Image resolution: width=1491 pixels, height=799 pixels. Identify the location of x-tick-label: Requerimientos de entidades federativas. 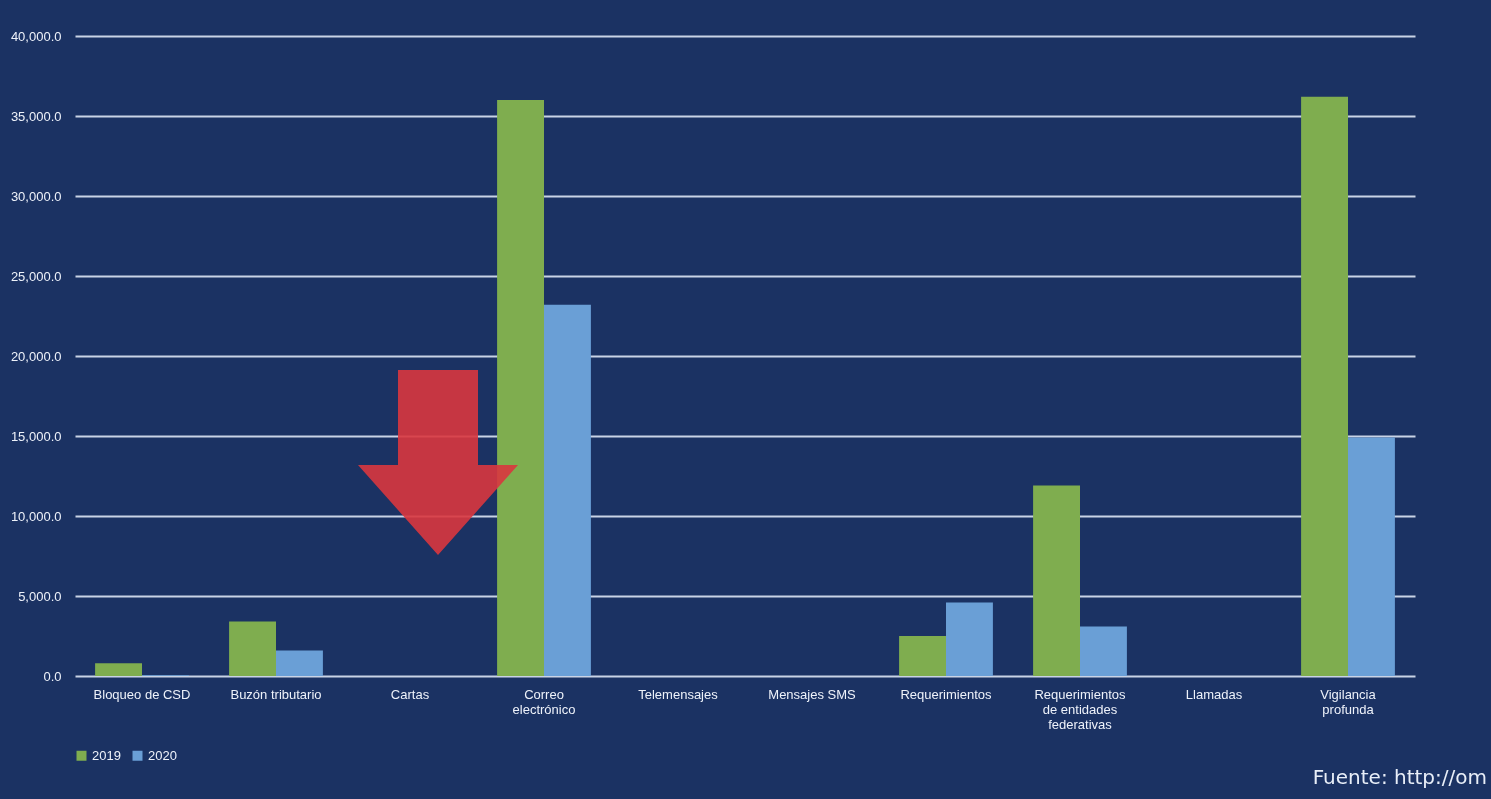
(1080, 709).